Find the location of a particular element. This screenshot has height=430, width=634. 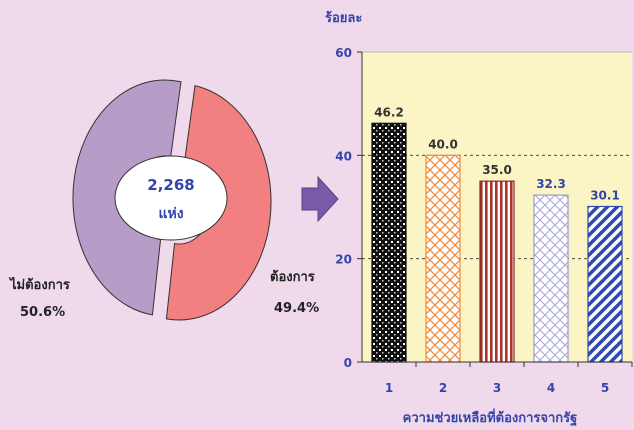

x-axis-title: ความช่วยเหลือที่ต้องการจากรัฐ is located at coordinates (490, 417).